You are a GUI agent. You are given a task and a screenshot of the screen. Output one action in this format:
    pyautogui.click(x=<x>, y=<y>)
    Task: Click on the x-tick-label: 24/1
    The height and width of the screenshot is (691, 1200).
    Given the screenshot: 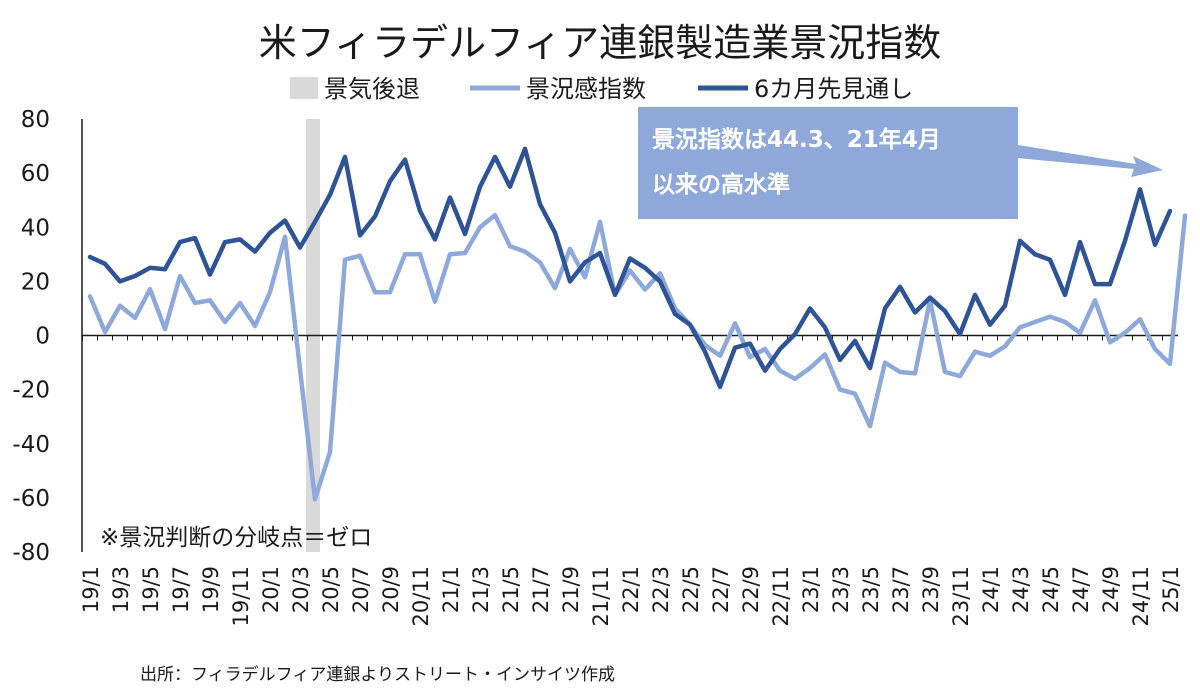 What is the action you would take?
    pyautogui.click(x=991, y=589)
    